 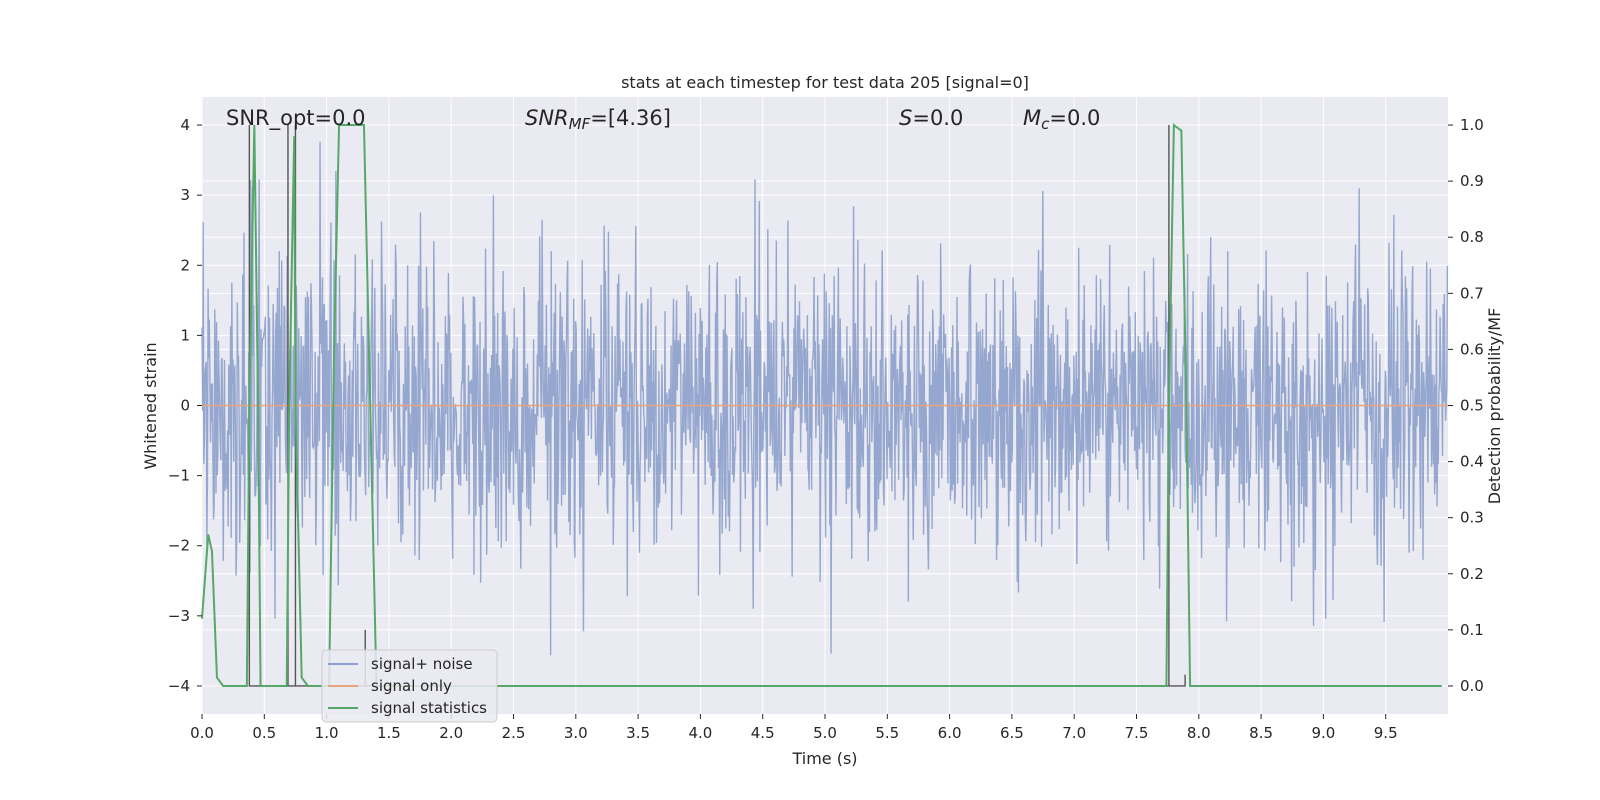 I want to click on x-tick-label: 3.5, so click(x=638, y=733).